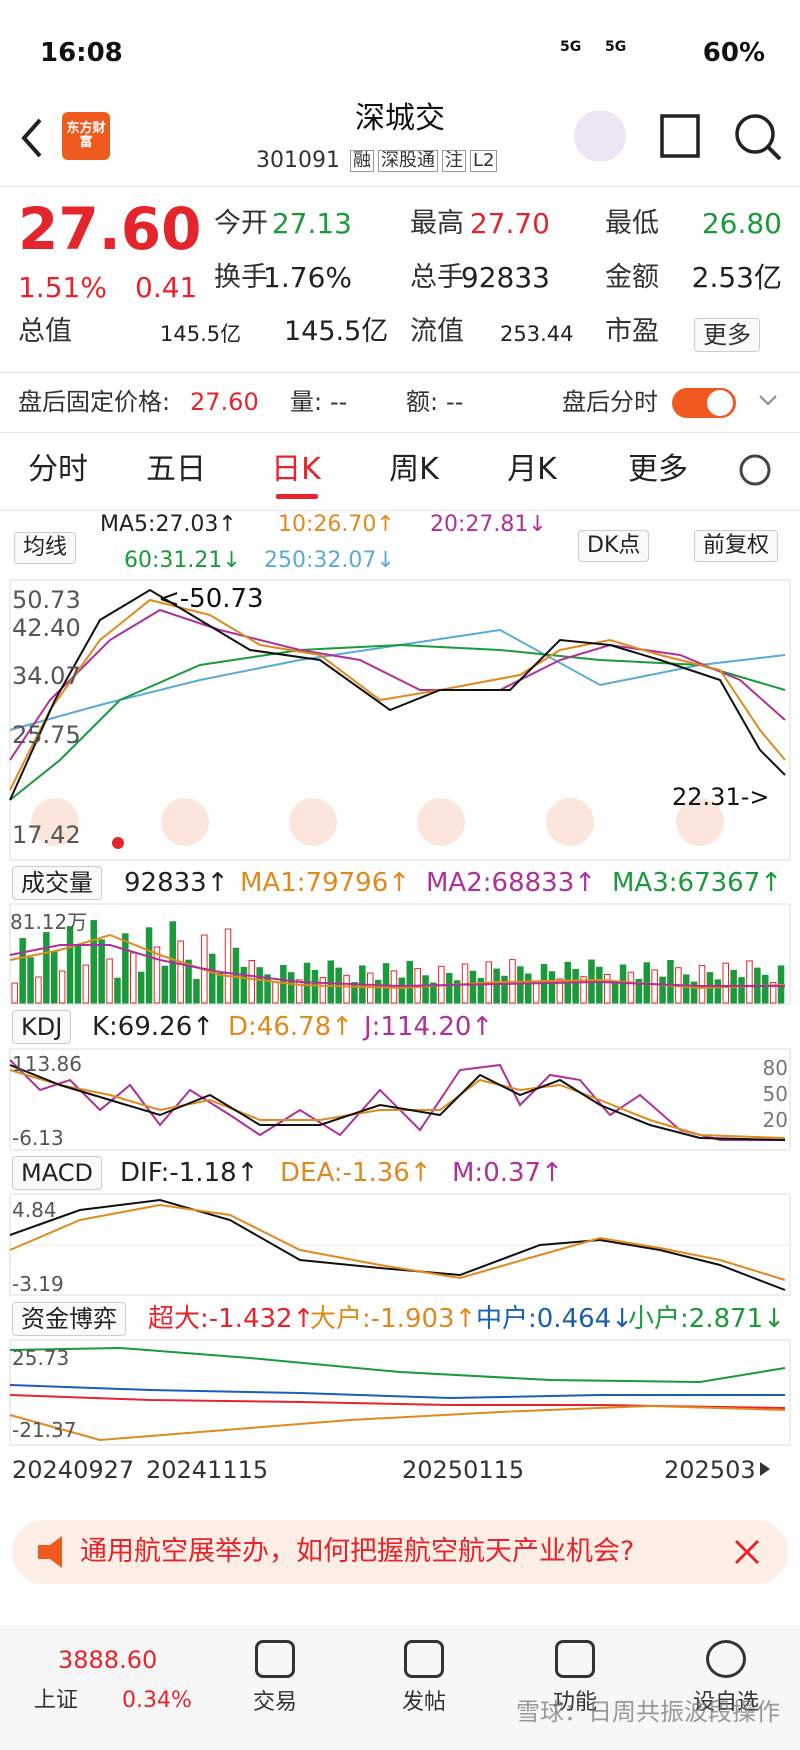 This screenshot has height=1750, width=800. I want to click on btn-zoom-out, so click(185, 822).